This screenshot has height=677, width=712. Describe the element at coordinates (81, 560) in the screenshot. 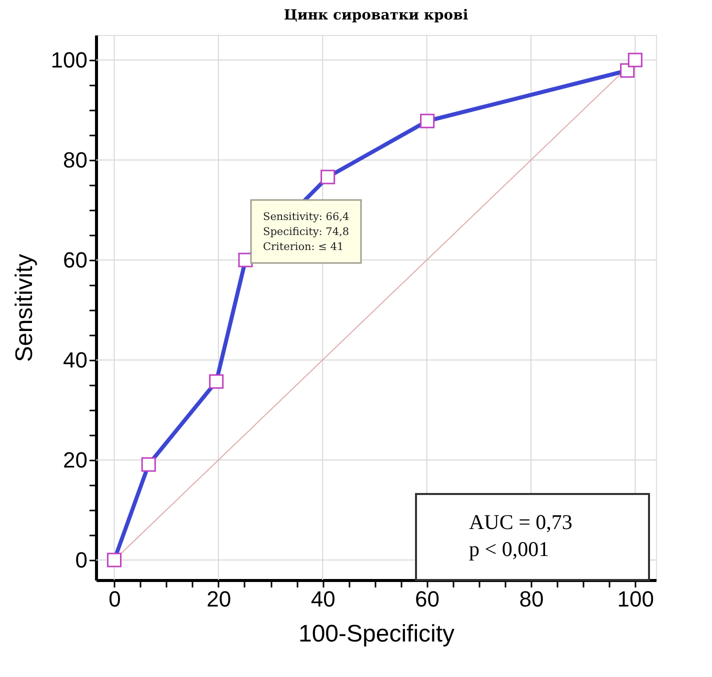

I see `y-tick-label: 0` at that location.